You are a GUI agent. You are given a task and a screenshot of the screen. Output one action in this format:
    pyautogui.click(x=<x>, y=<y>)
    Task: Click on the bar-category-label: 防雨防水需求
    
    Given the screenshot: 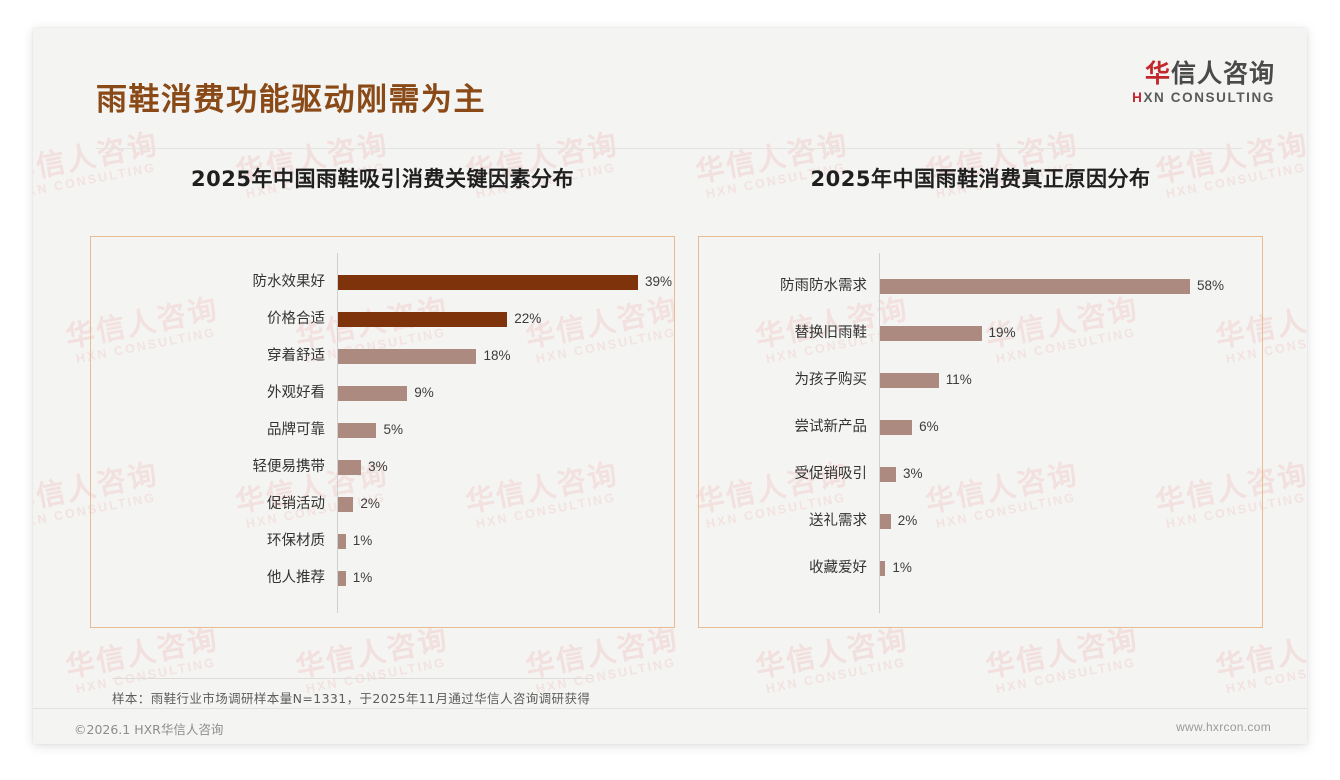 What is the action you would take?
    pyautogui.click(x=823, y=286)
    